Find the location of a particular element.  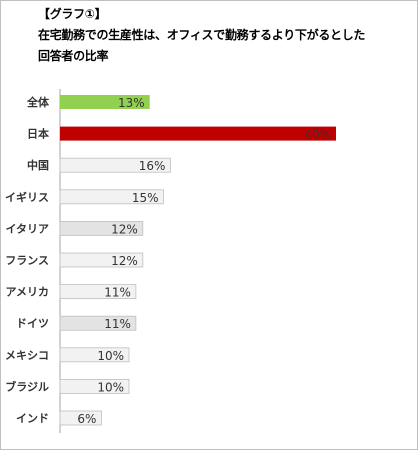

category-label: インド is located at coordinates (32, 418).